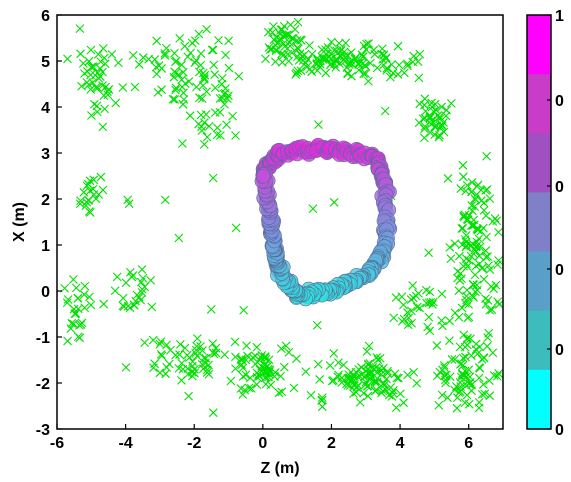  What do you see at coordinates (559, 101) in the screenshot?
I see `colorbar-tick-label: 0` at bounding box center [559, 101].